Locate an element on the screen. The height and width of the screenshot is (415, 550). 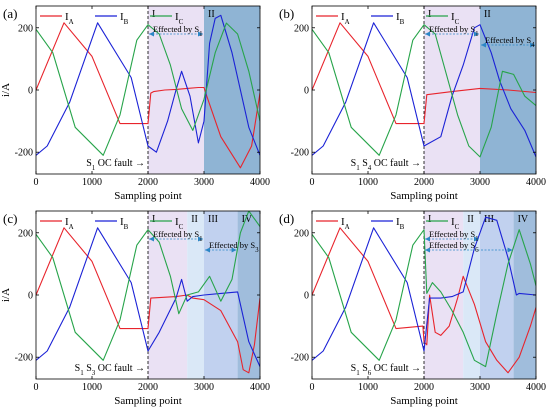
annotation-arrow: Effected by S3 is located at coordinates (232, 247).